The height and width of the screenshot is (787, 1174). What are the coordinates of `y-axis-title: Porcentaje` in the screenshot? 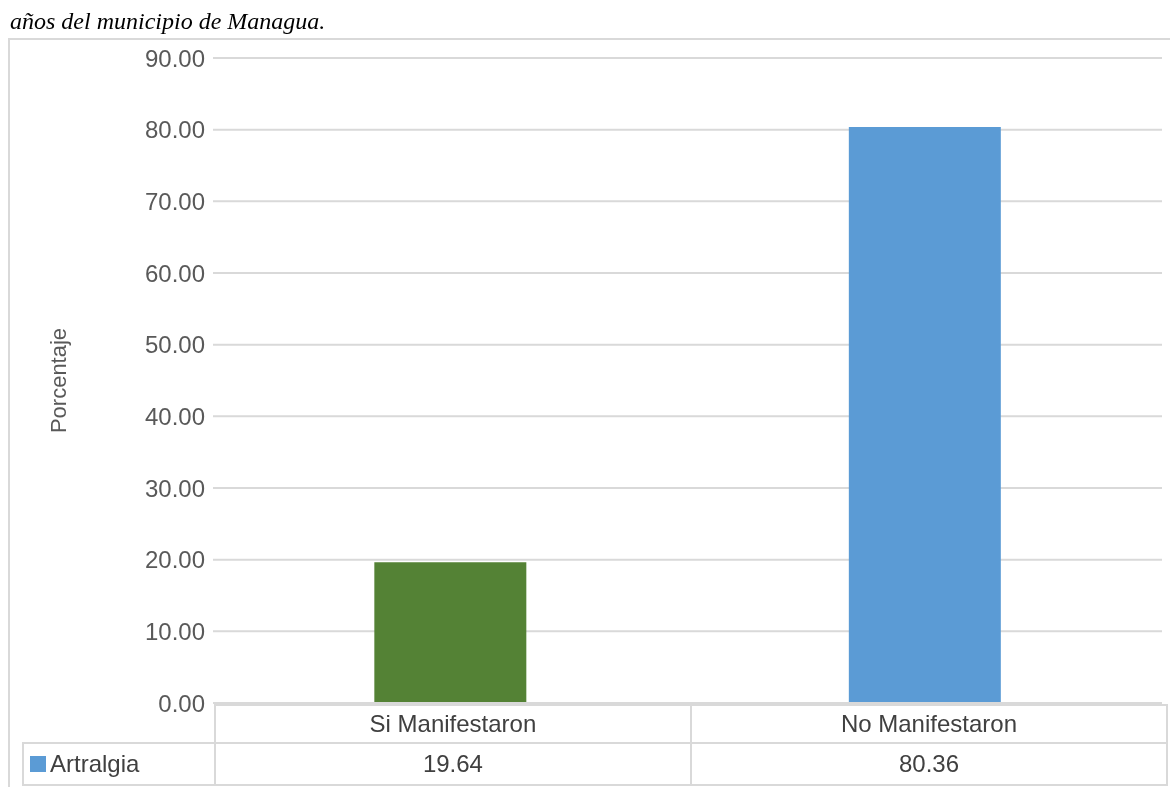 It's located at (58, 380).